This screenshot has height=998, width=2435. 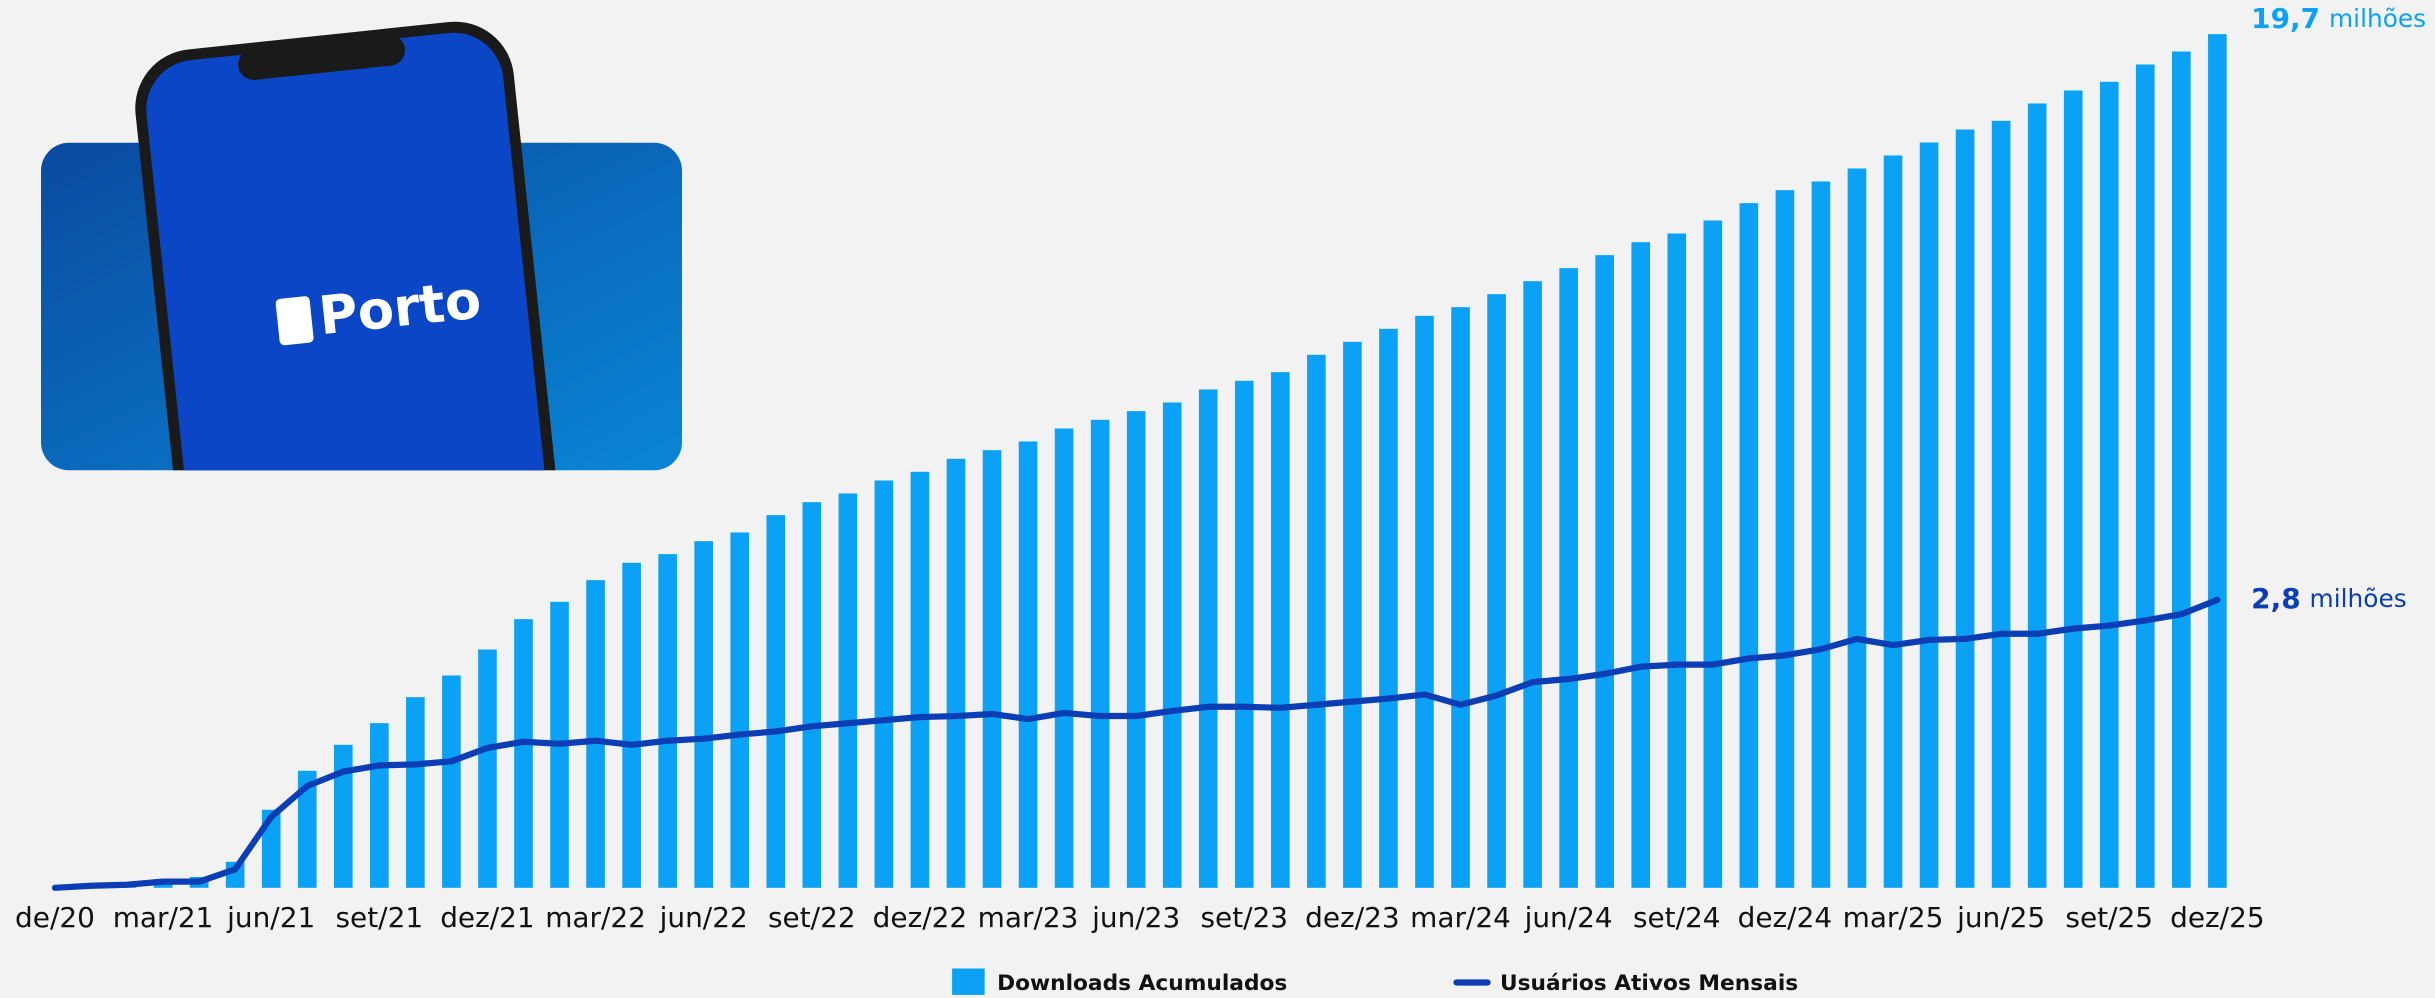 I want to click on notch, so click(x=322, y=57).